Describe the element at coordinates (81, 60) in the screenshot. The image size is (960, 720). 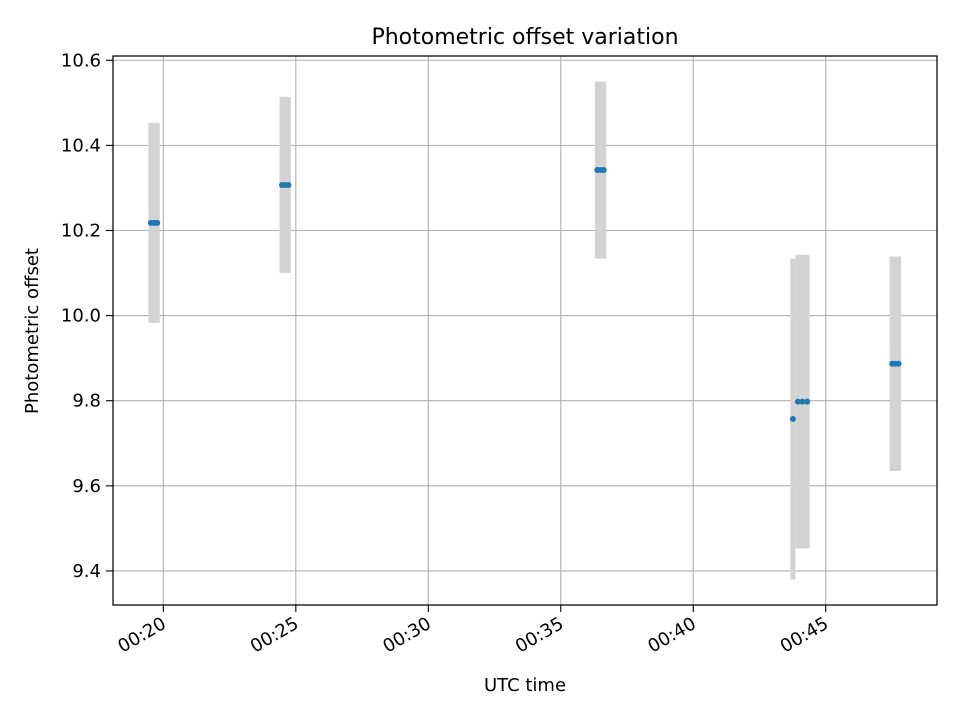
I see `y-tick-label: 10.6` at that location.